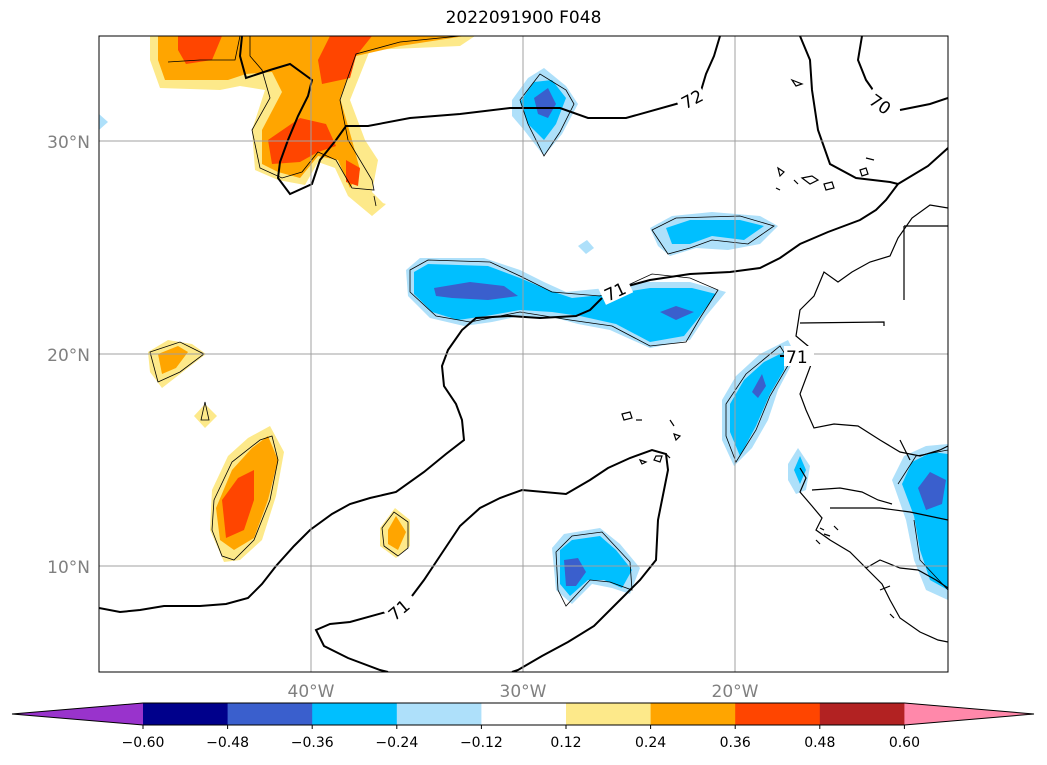  I want to click on lon-label-30w: 30°W, so click(523, 692).